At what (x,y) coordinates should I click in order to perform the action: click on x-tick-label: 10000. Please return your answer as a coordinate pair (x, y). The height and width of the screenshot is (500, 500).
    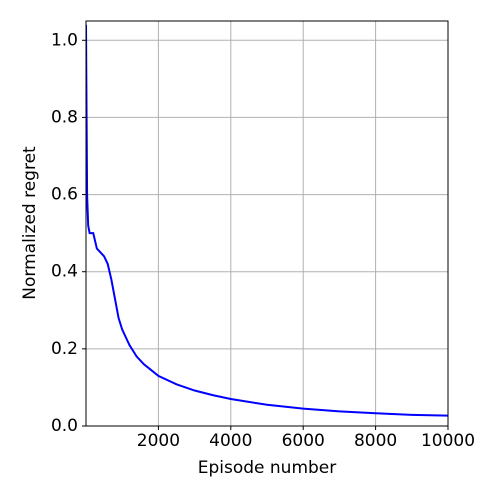
    Looking at the image, I should click on (448, 441).